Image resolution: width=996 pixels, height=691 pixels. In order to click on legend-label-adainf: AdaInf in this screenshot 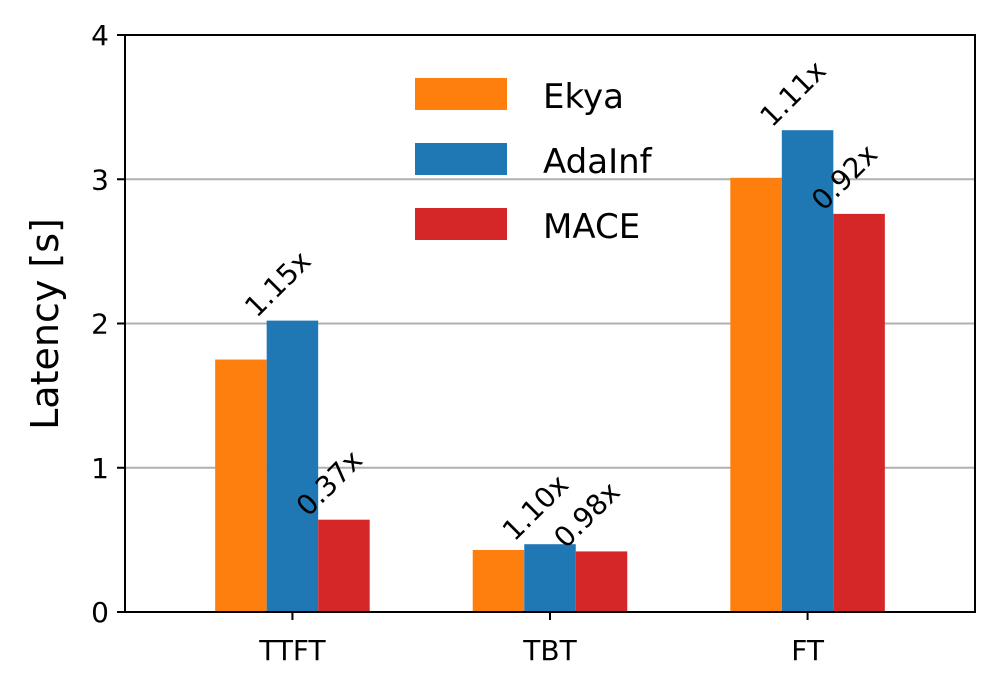, I will do `click(598, 162)`.